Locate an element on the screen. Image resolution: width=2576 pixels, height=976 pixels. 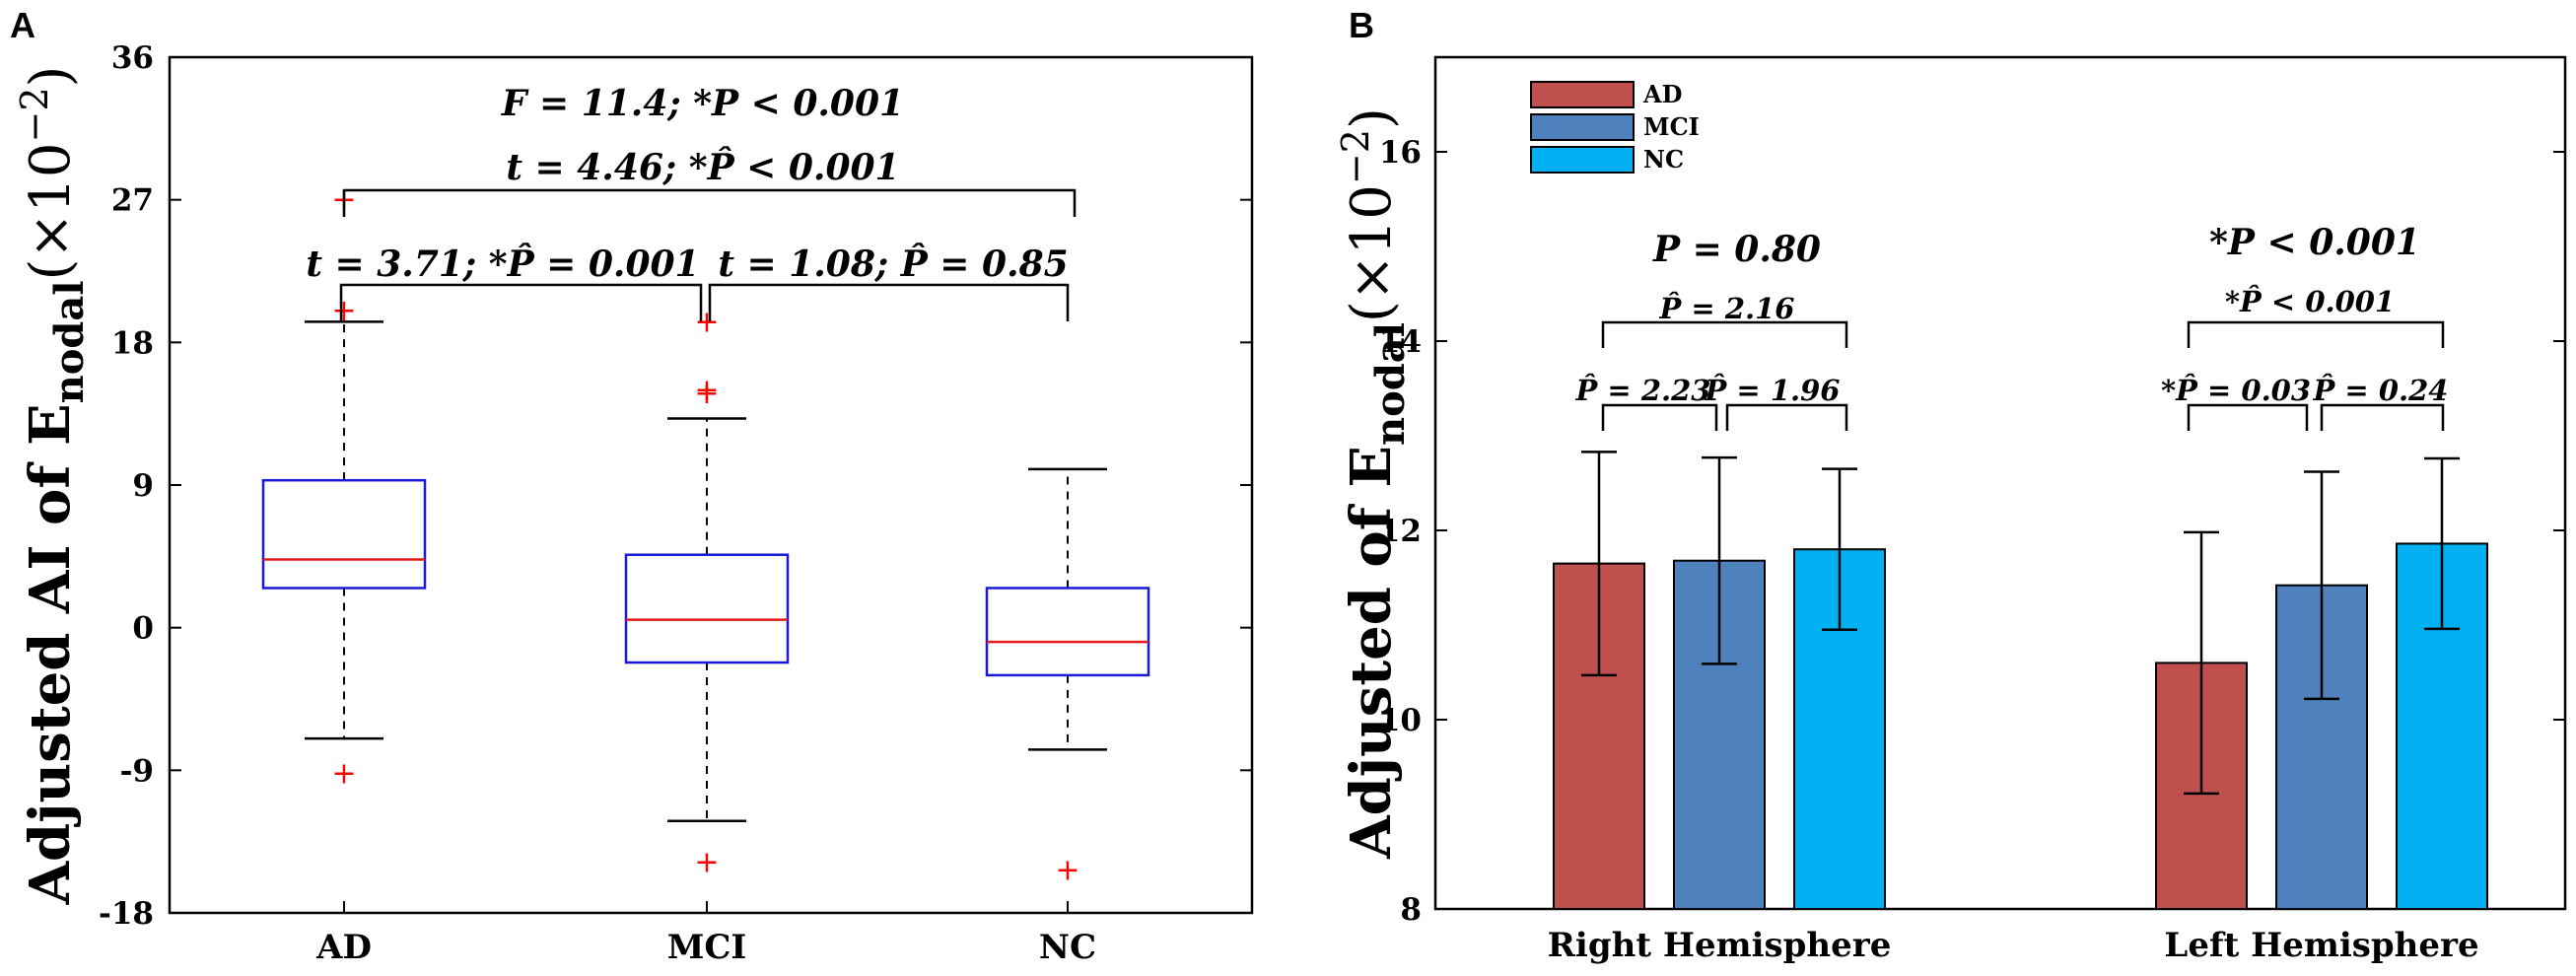
panel-a-y-tick-label: 36 is located at coordinates (133, 58).